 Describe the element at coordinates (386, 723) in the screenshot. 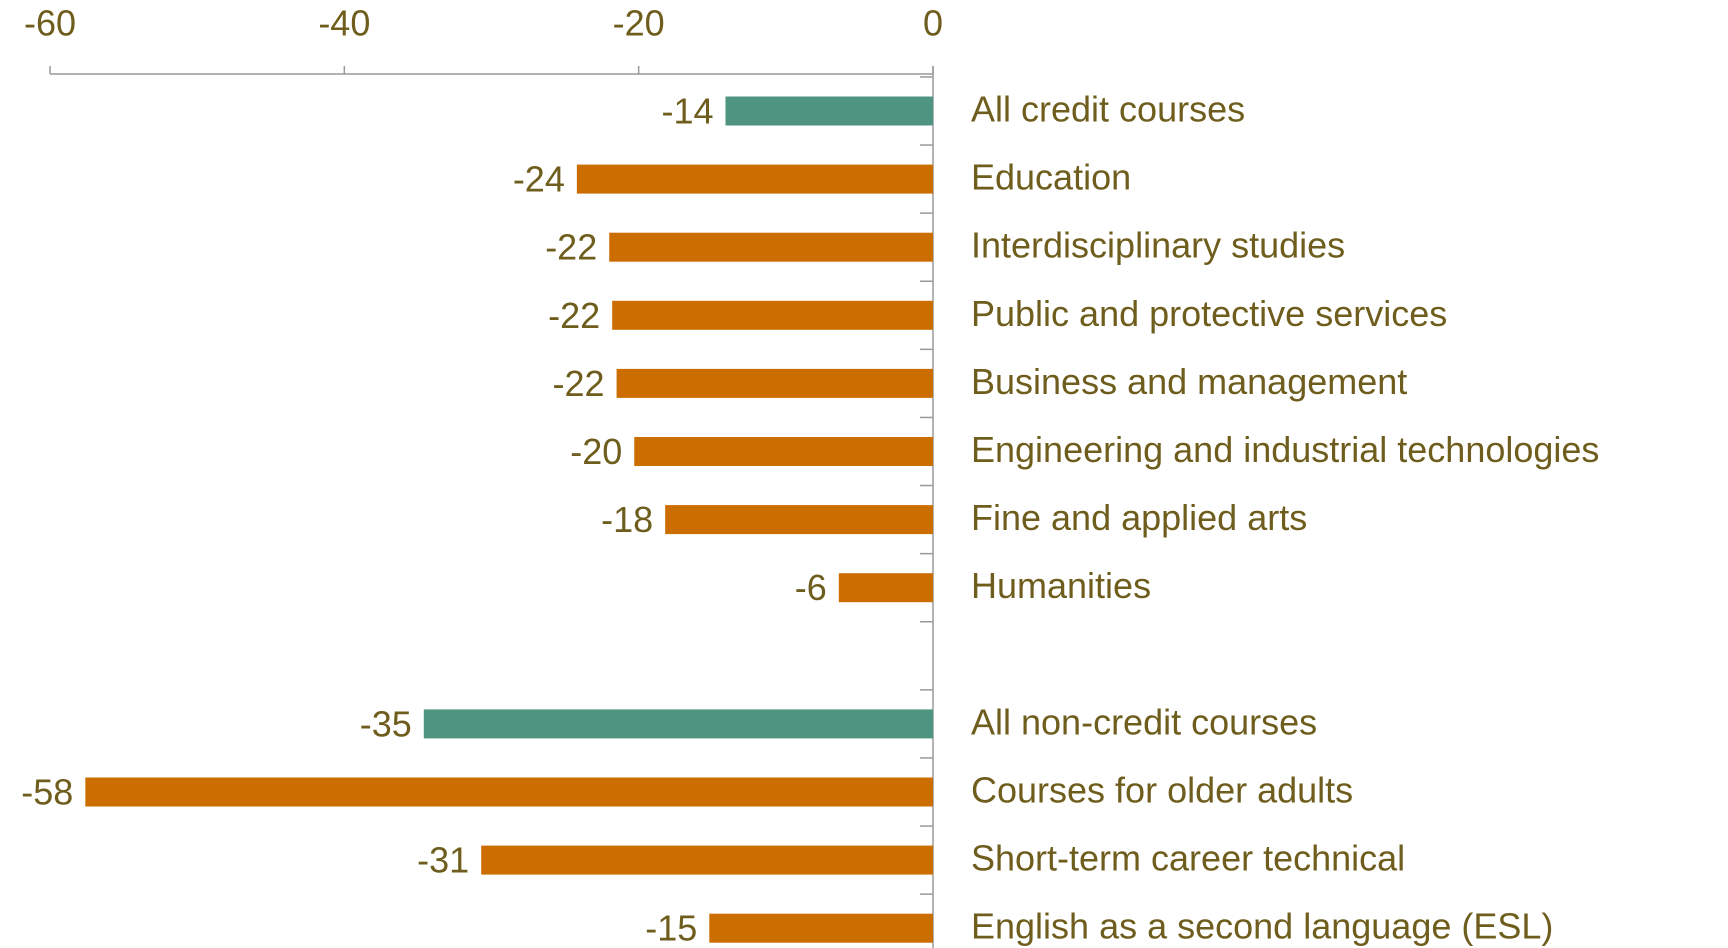

I see `value-label: -35` at that location.